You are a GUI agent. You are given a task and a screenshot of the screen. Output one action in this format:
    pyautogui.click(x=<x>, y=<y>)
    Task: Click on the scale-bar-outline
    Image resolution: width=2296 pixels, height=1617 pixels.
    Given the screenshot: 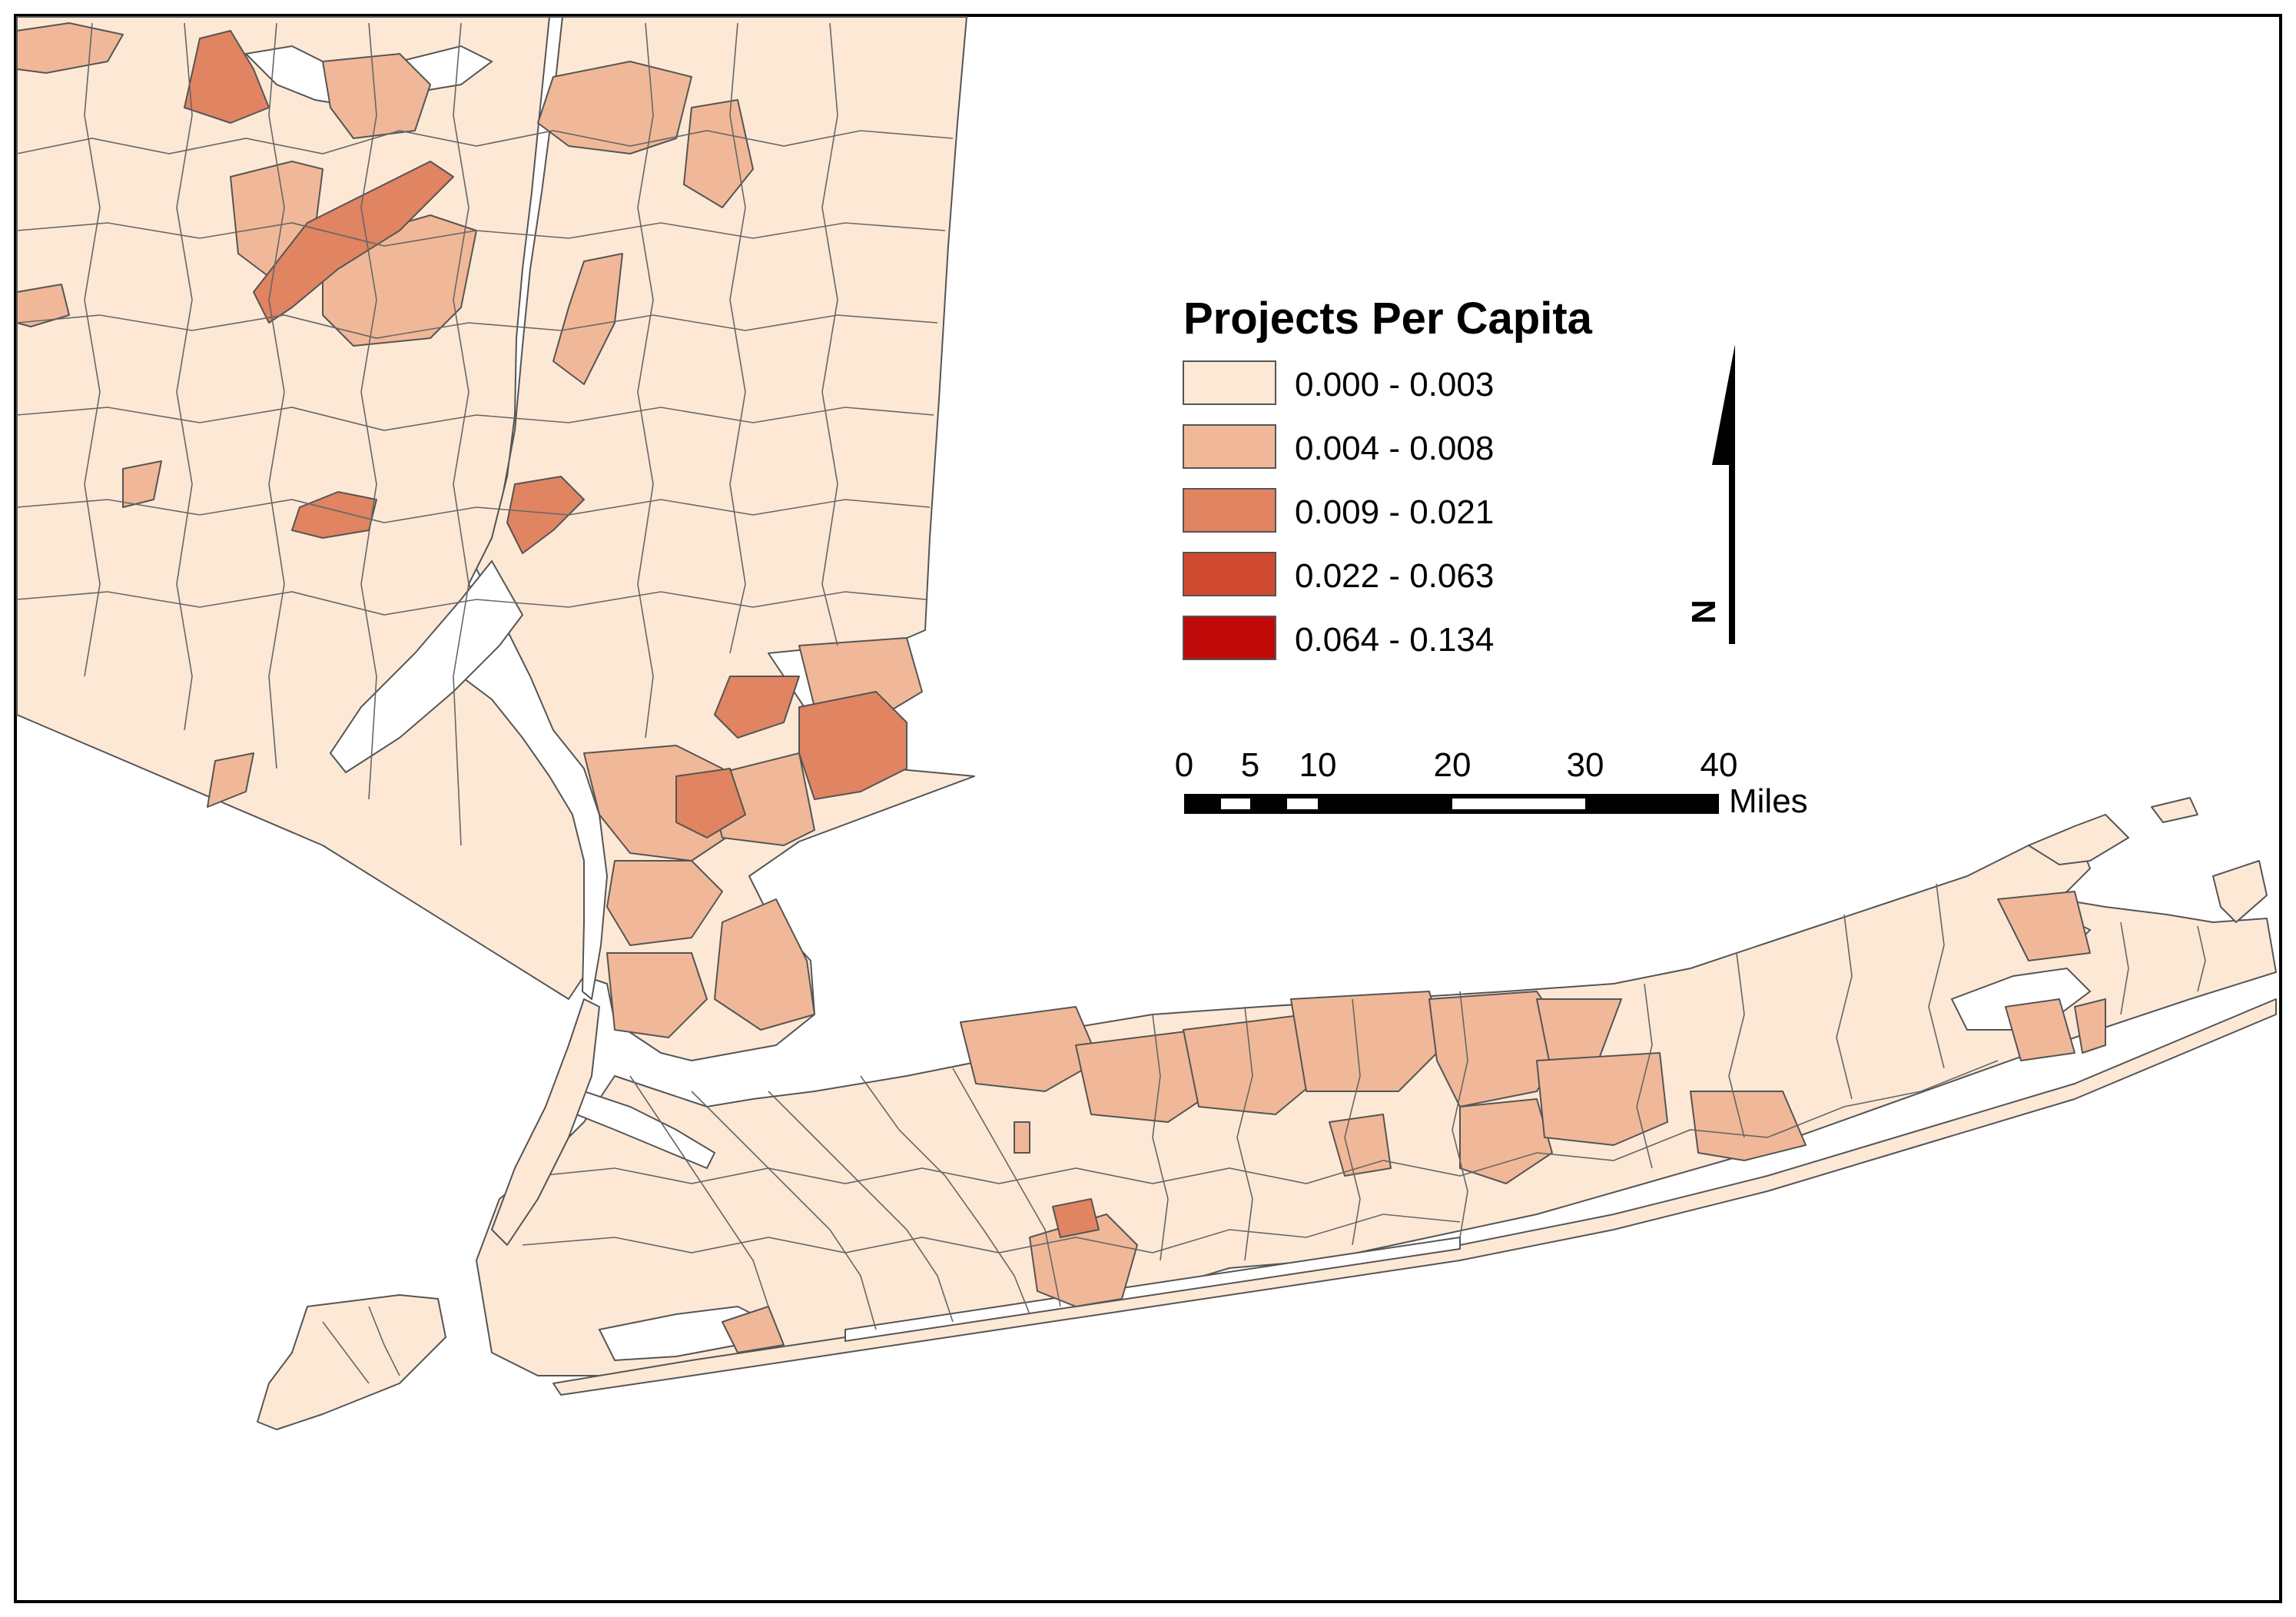 What is the action you would take?
    pyautogui.click(x=1452, y=804)
    